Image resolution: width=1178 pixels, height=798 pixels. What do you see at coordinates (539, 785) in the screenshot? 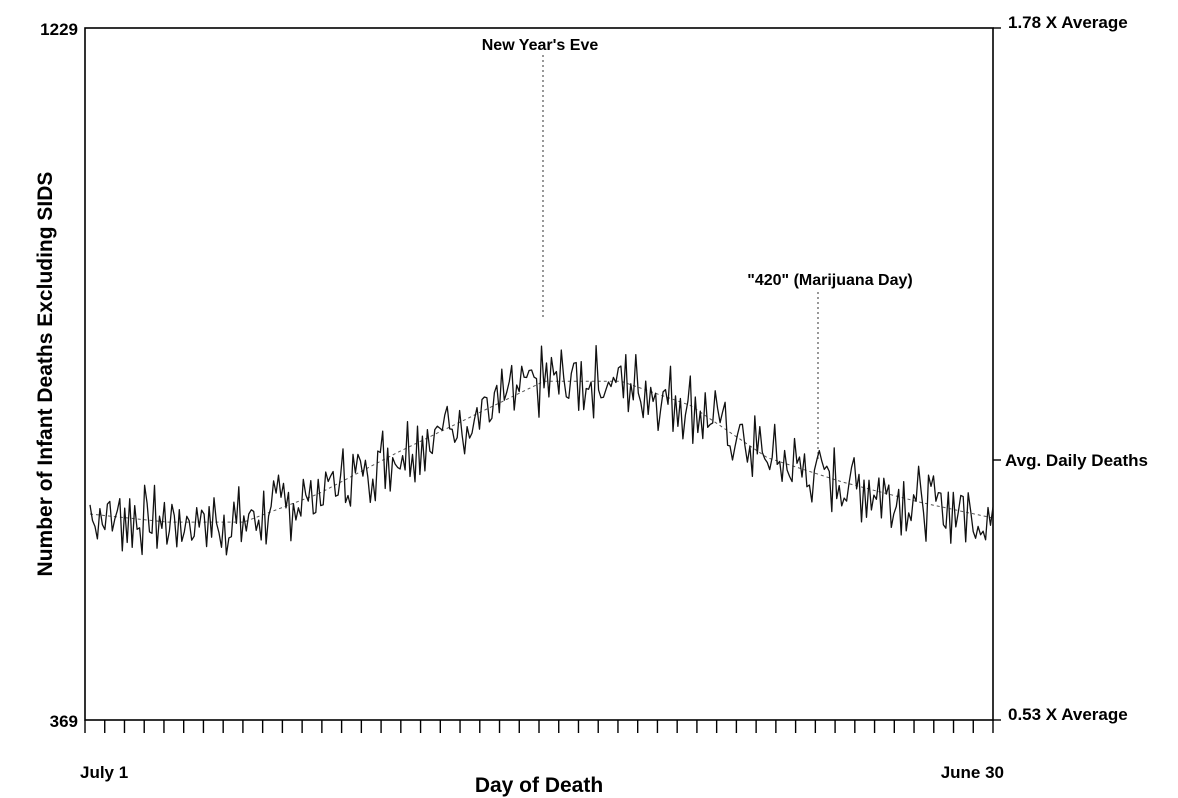
I see `x-axis-title: Day of Death` at bounding box center [539, 785].